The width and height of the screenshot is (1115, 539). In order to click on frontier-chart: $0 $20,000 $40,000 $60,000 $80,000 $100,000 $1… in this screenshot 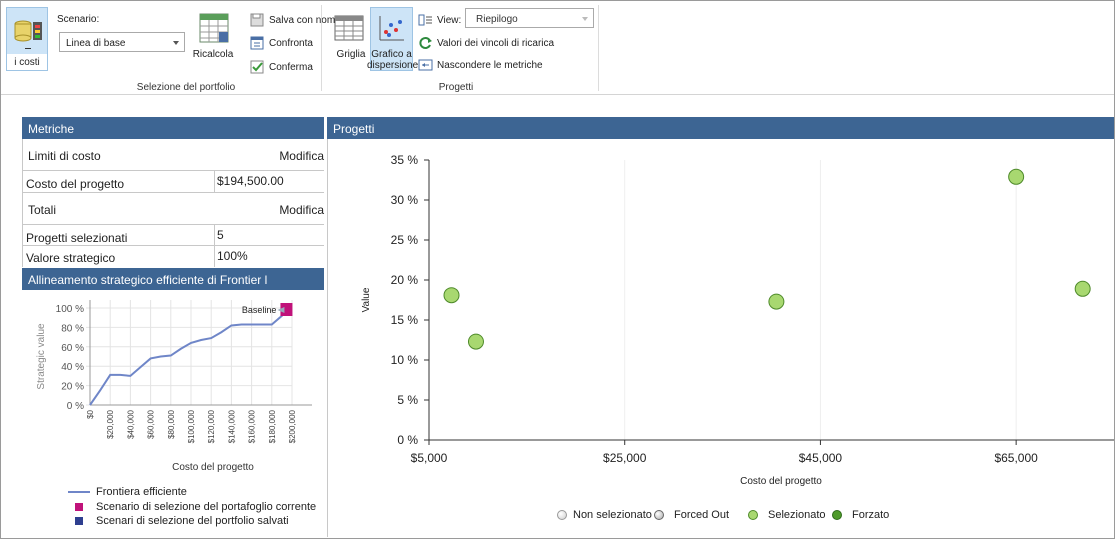, I will do `click(174, 386)`.